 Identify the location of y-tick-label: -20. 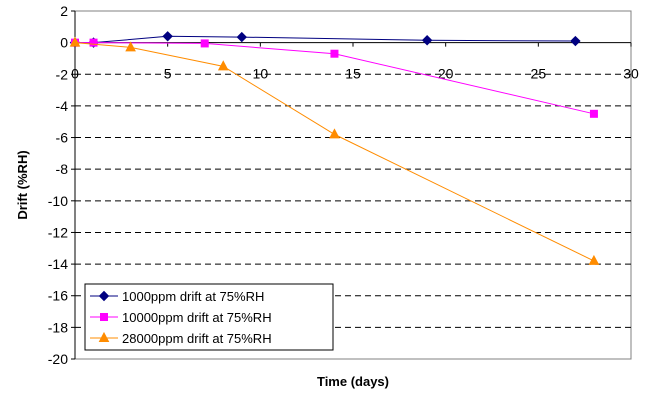
(58, 359).